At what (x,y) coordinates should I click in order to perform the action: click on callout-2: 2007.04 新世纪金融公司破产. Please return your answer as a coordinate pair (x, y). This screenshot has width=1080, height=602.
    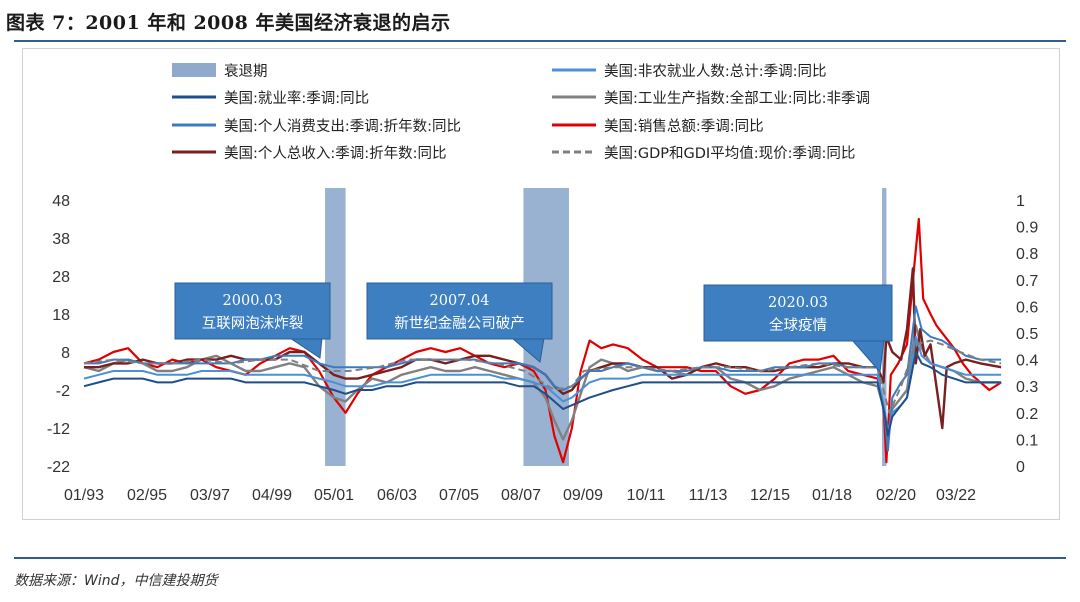
    Looking at the image, I should click on (459, 322).